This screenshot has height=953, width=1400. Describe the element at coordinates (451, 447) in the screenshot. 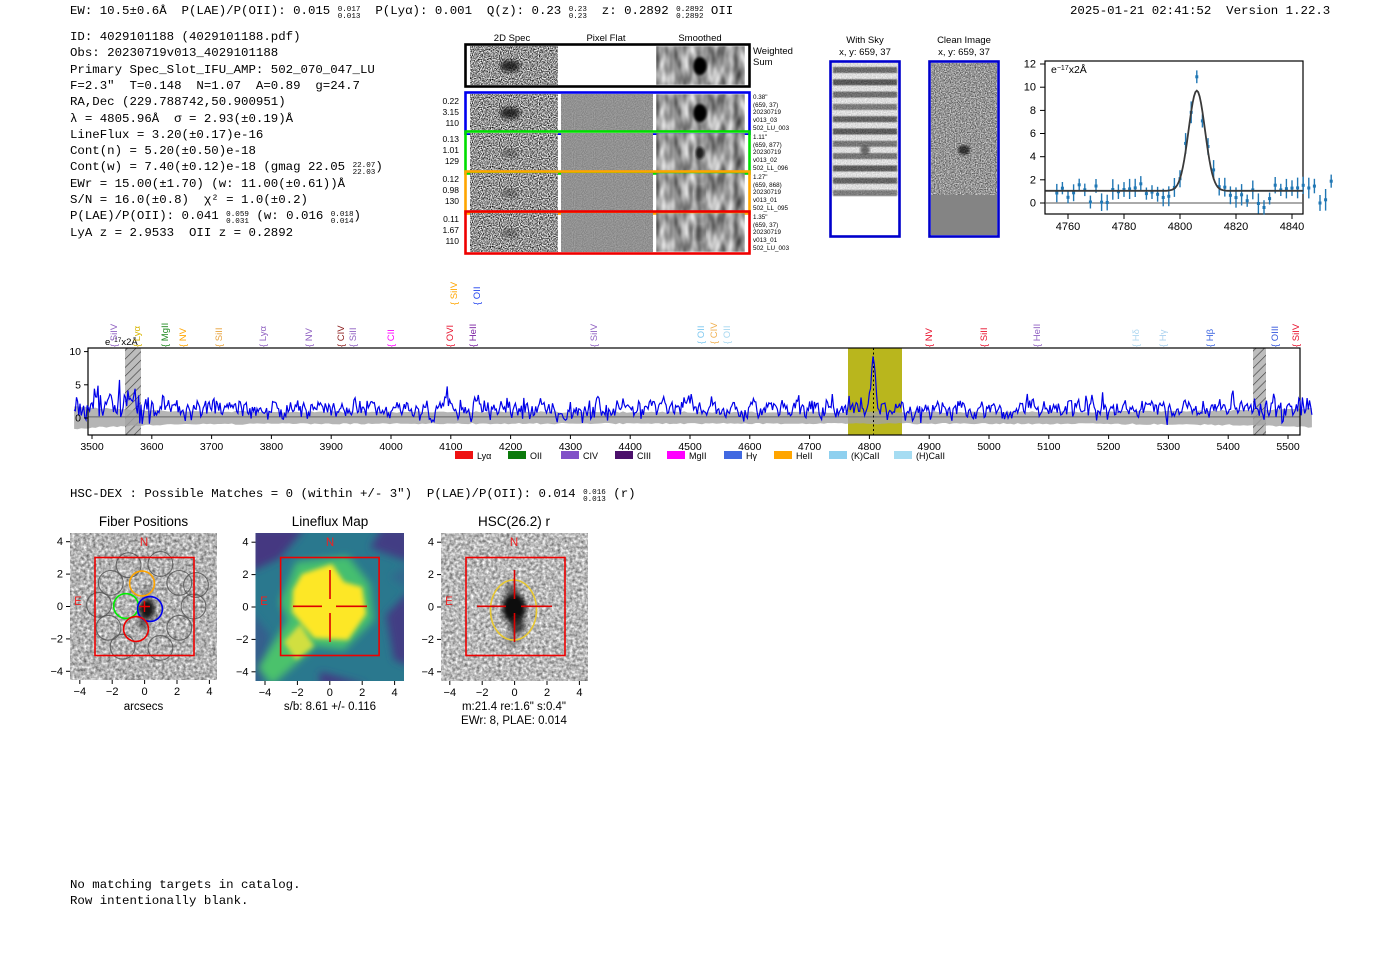

I see `svg-text: 4100` at that location.